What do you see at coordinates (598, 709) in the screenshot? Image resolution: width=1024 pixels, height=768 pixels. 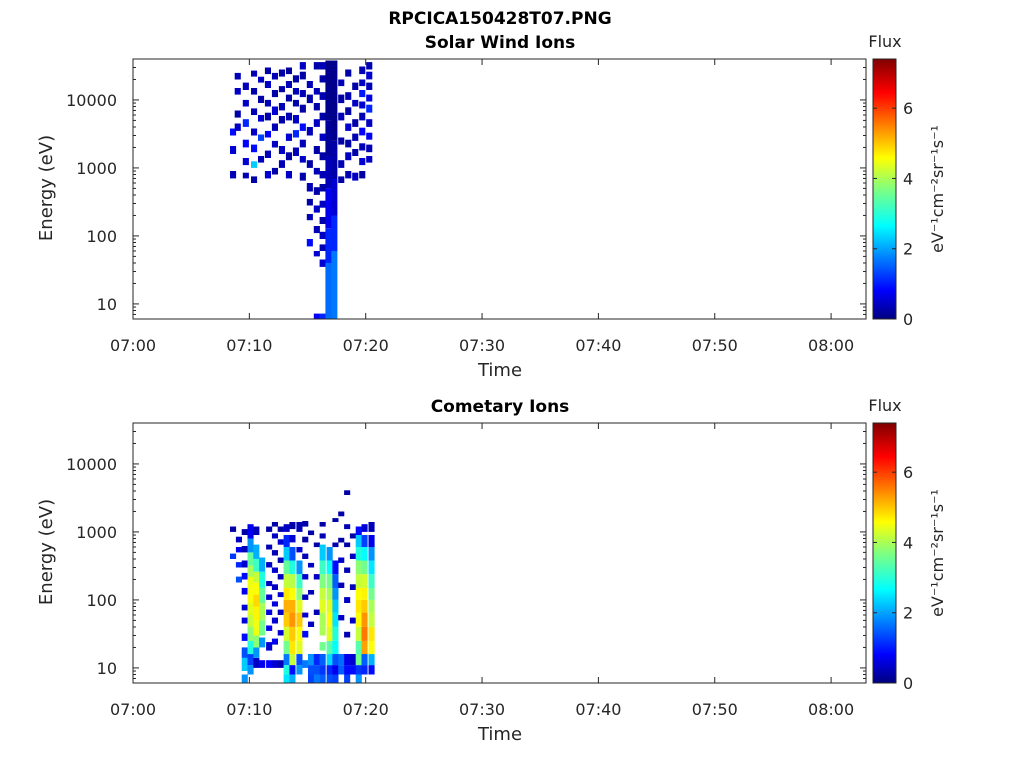 I see `x-tick-label: 07:40` at bounding box center [598, 709].